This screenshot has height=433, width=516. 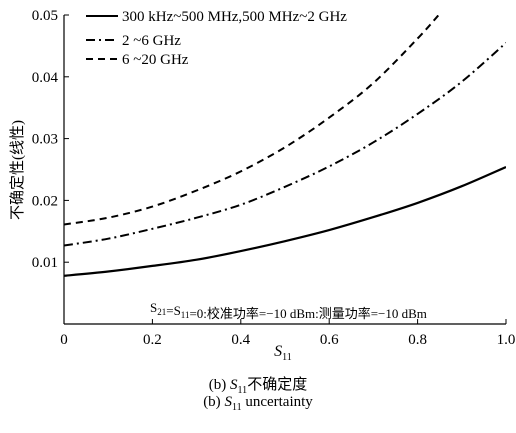 I want to click on legend-label-3: 6 ~20 GHz, so click(x=155, y=60).